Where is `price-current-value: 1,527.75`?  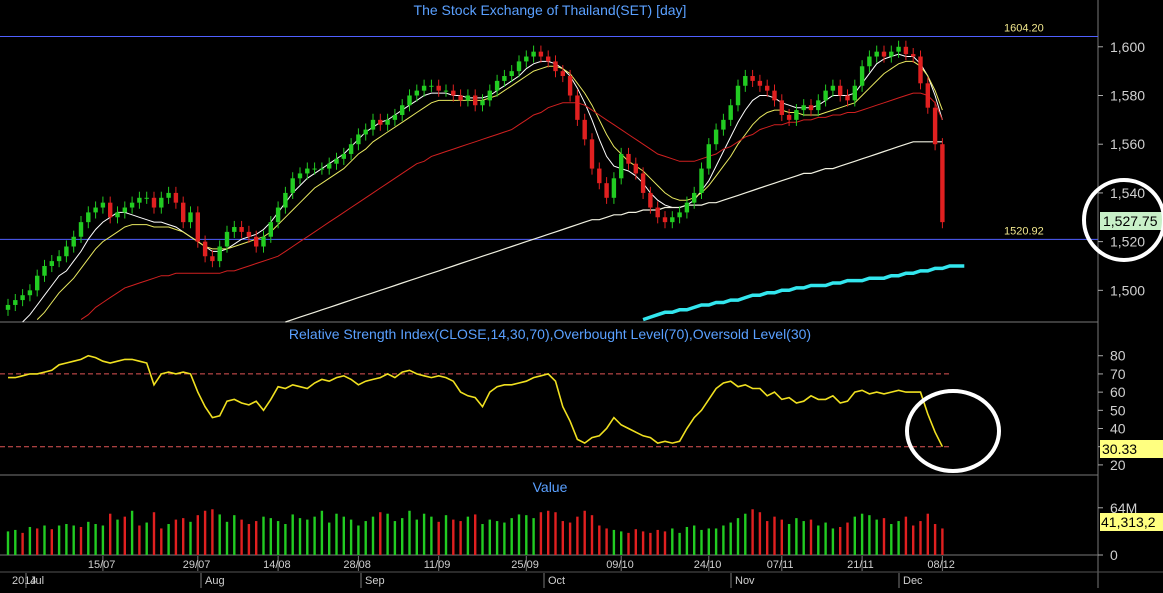
price-current-value: 1,527.75 is located at coordinates (1130, 221).